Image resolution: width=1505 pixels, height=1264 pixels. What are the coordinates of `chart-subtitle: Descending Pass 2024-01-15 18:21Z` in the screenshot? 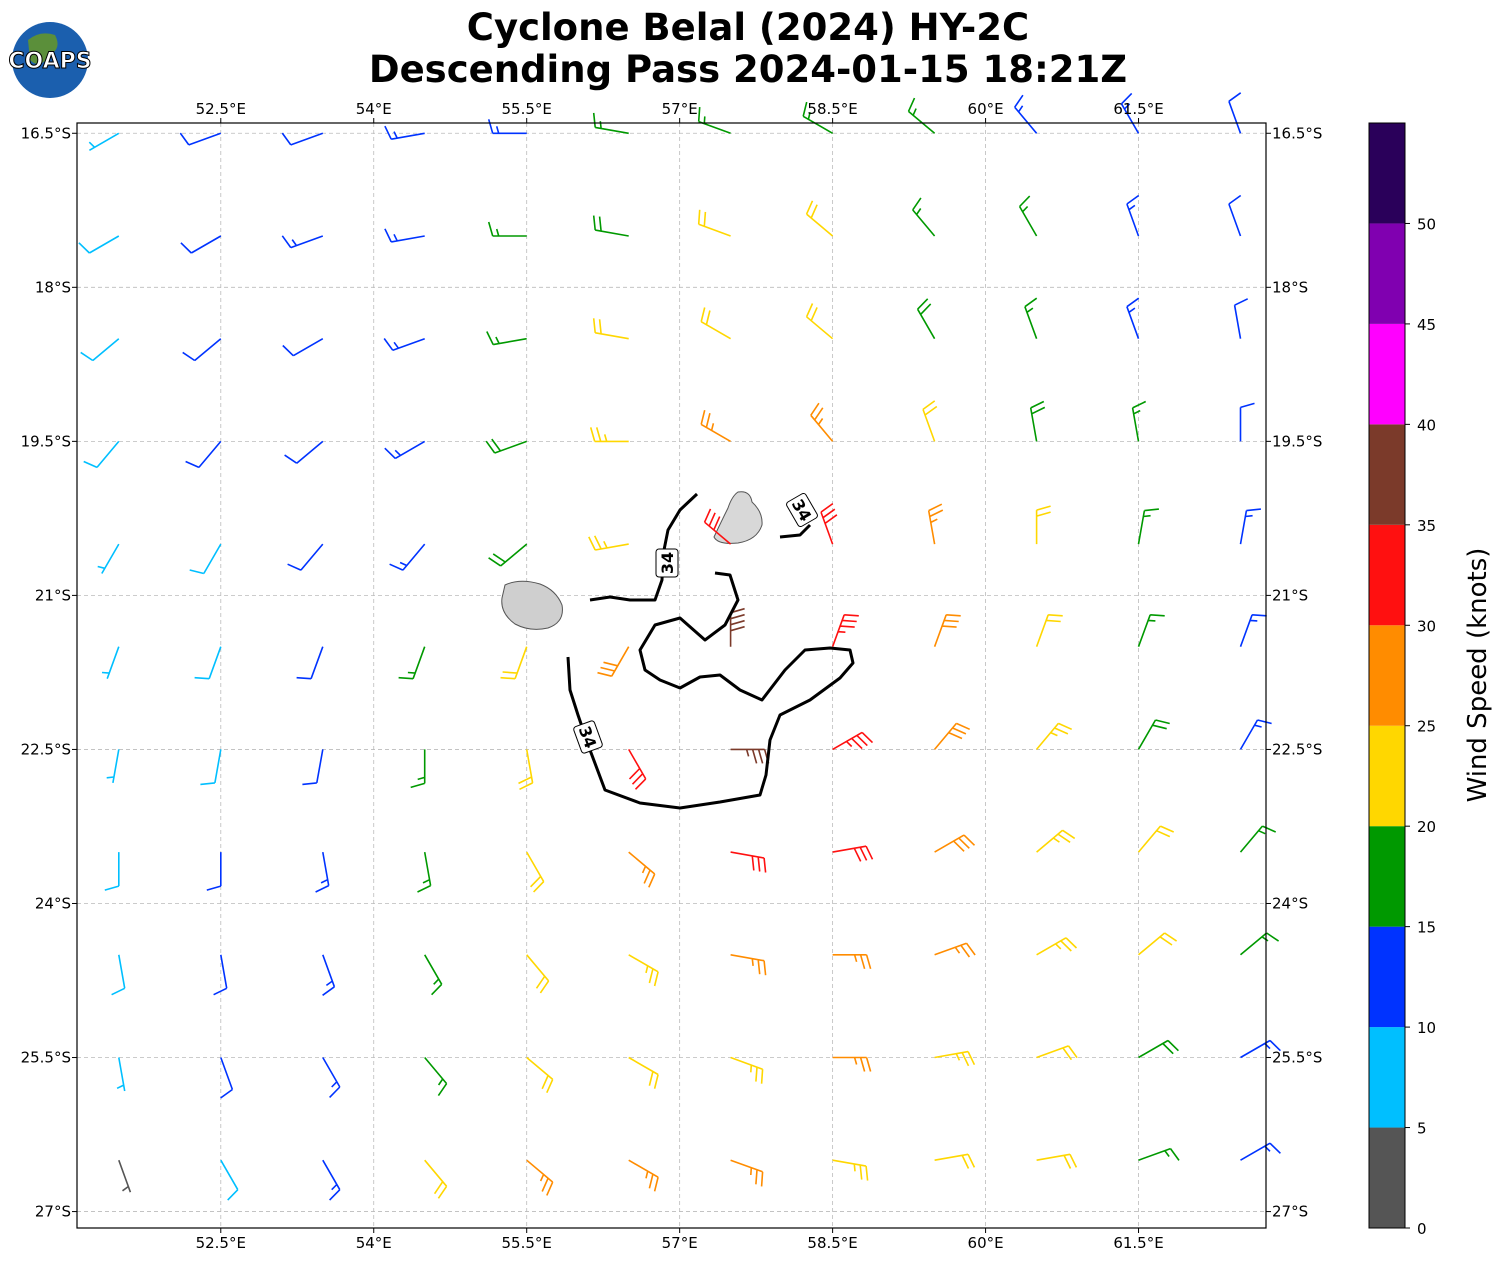 It's located at (748, 69).